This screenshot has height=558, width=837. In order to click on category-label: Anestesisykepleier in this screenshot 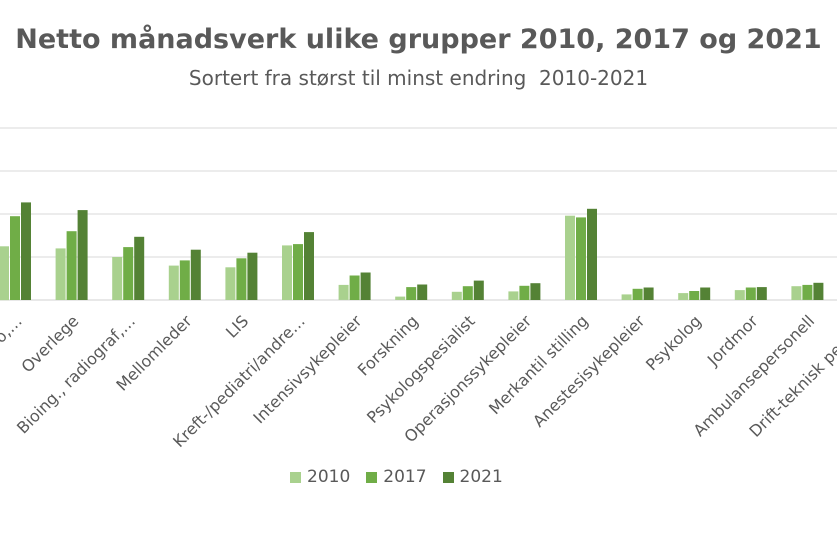, I will do `click(589, 371)`.